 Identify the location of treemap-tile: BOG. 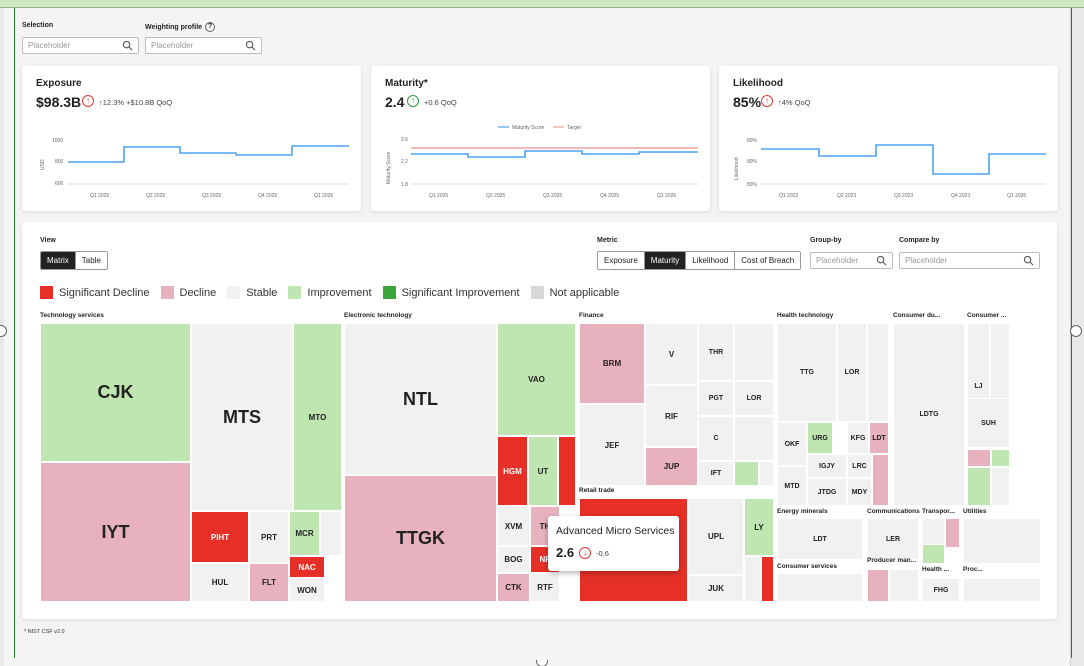
(513, 559).